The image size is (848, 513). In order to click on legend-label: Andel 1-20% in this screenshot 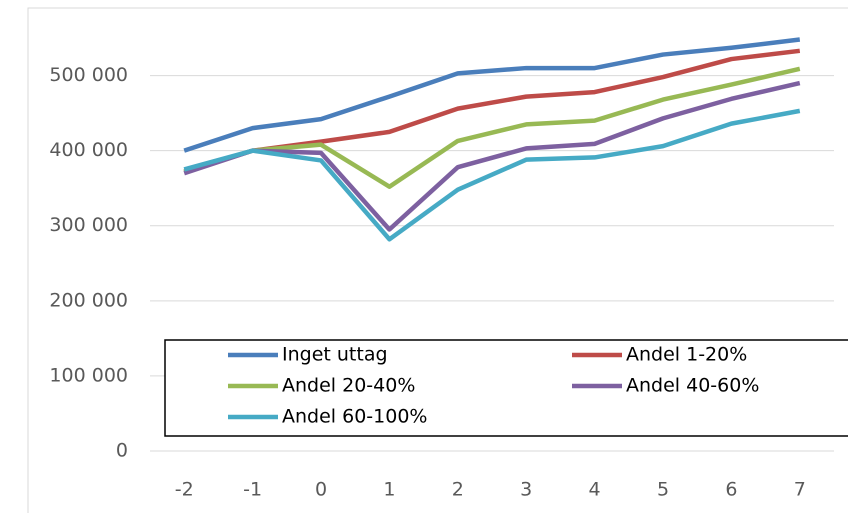, I will do `click(686, 355)`.